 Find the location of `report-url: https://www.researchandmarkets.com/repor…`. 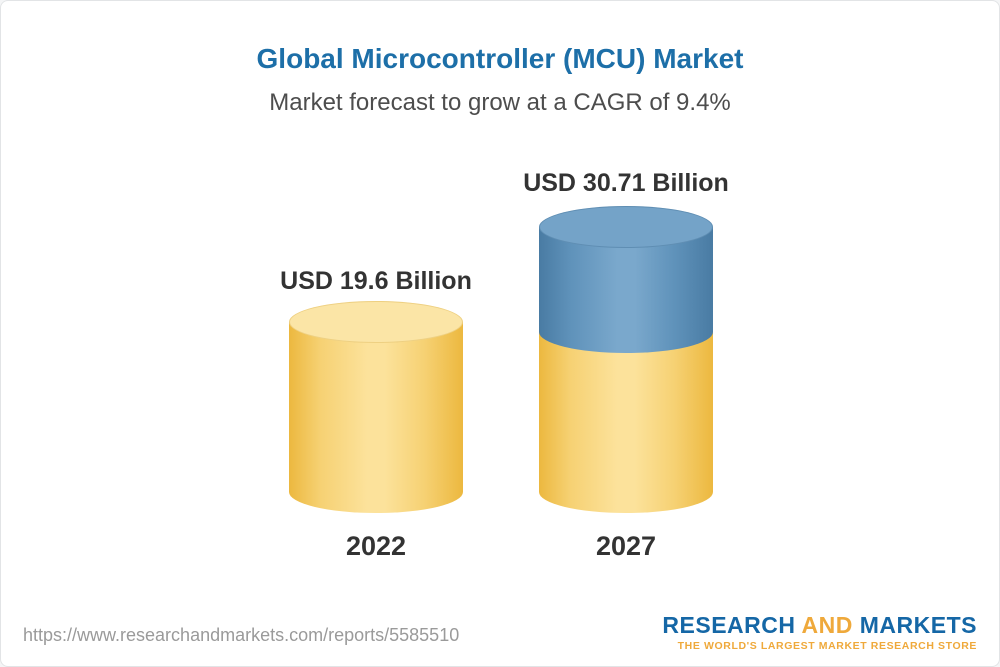

report-url: https://www.researchandmarkets.com/repor… is located at coordinates (241, 635).